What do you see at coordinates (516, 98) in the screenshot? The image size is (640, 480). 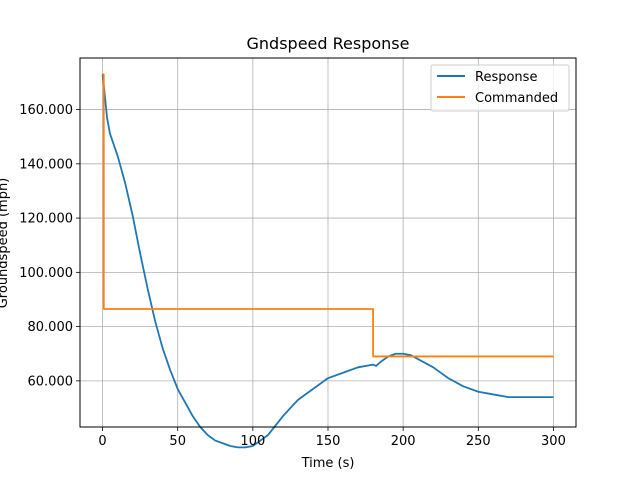 I see `legend-label-commanded: Commanded` at bounding box center [516, 98].